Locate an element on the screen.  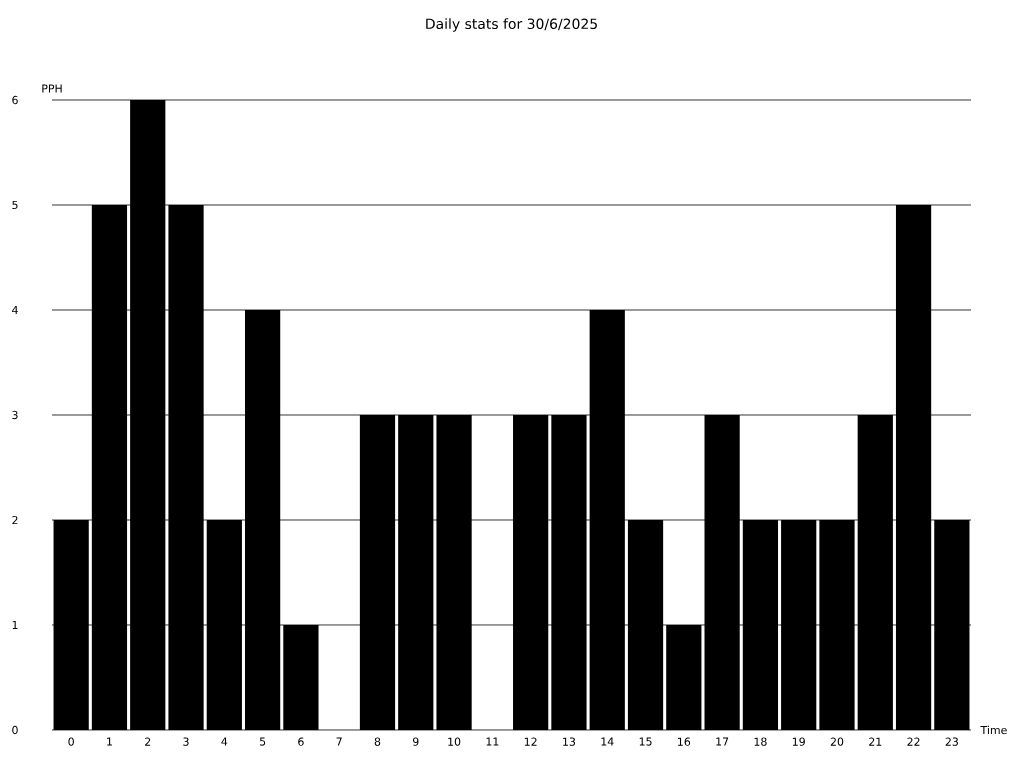
y-tick-label: 3 is located at coordinates (15, 415).